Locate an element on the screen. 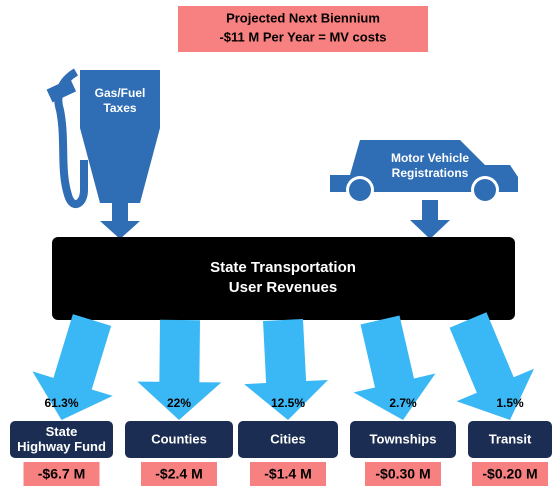 Image resolution: width=558 pixels, height=487 pixels. amount: -$0.30 M is located at coordinates (402, 474).